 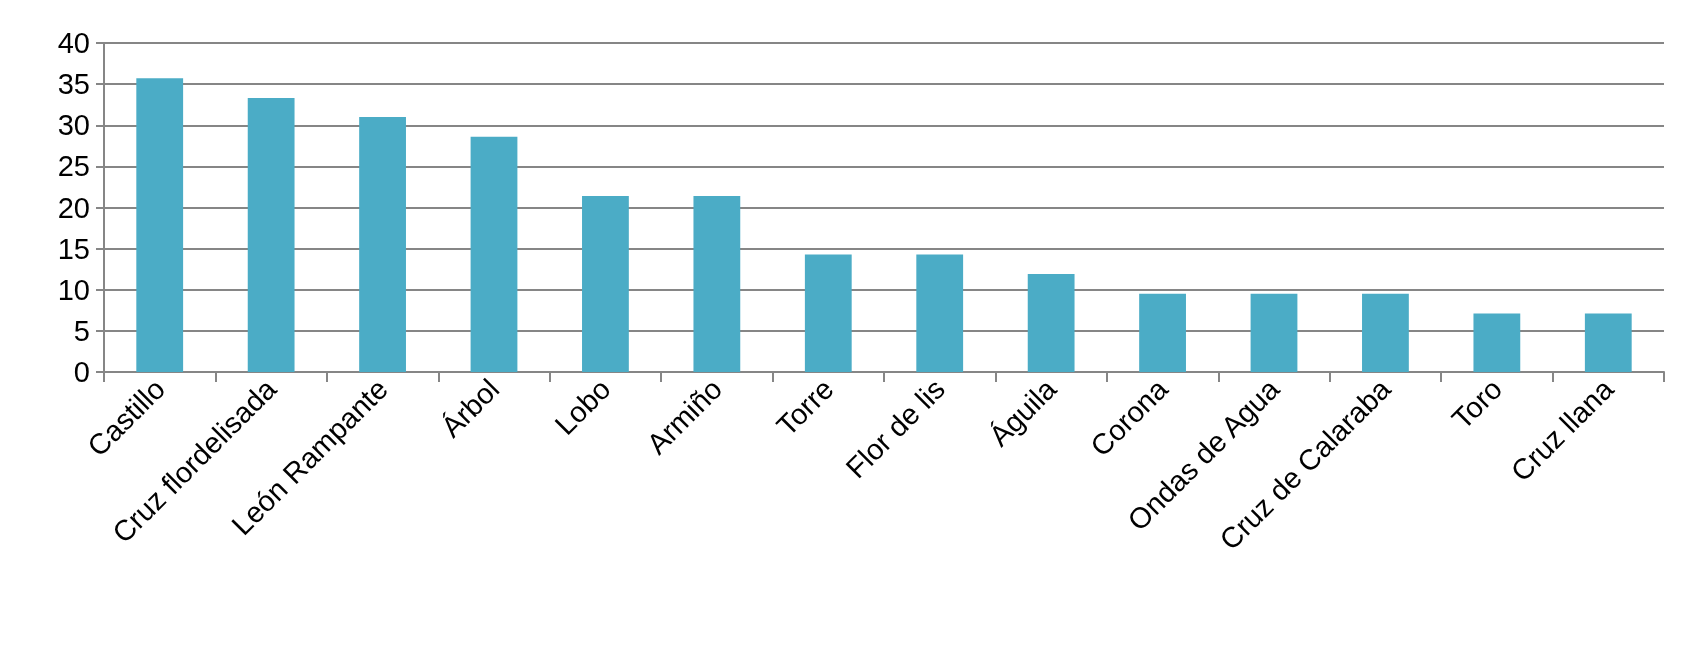 I want to click on y-tick-label: 5, so click(x=81, y=330).